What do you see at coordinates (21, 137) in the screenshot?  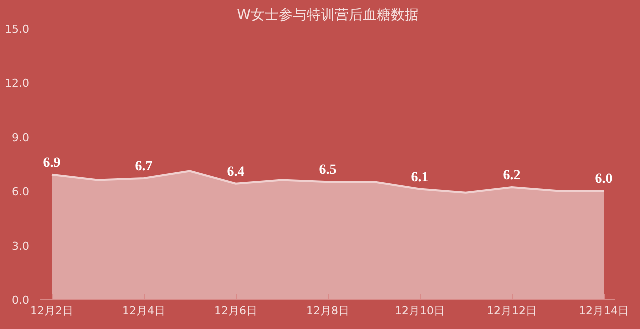 I see `y-tick-label: 9.0` at bounding box center [21, 137].